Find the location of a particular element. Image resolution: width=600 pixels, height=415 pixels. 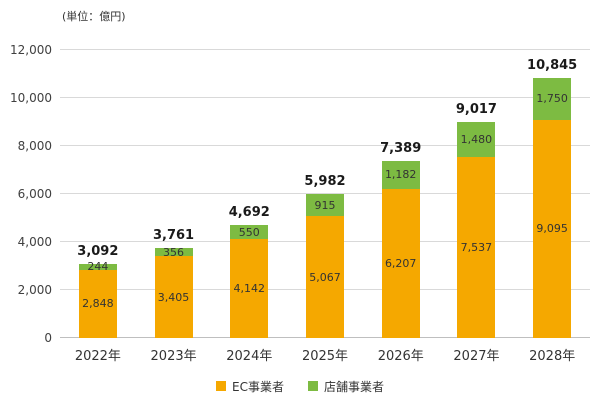

x-axis-label: 2023年 is located at coordinates (173, 356).